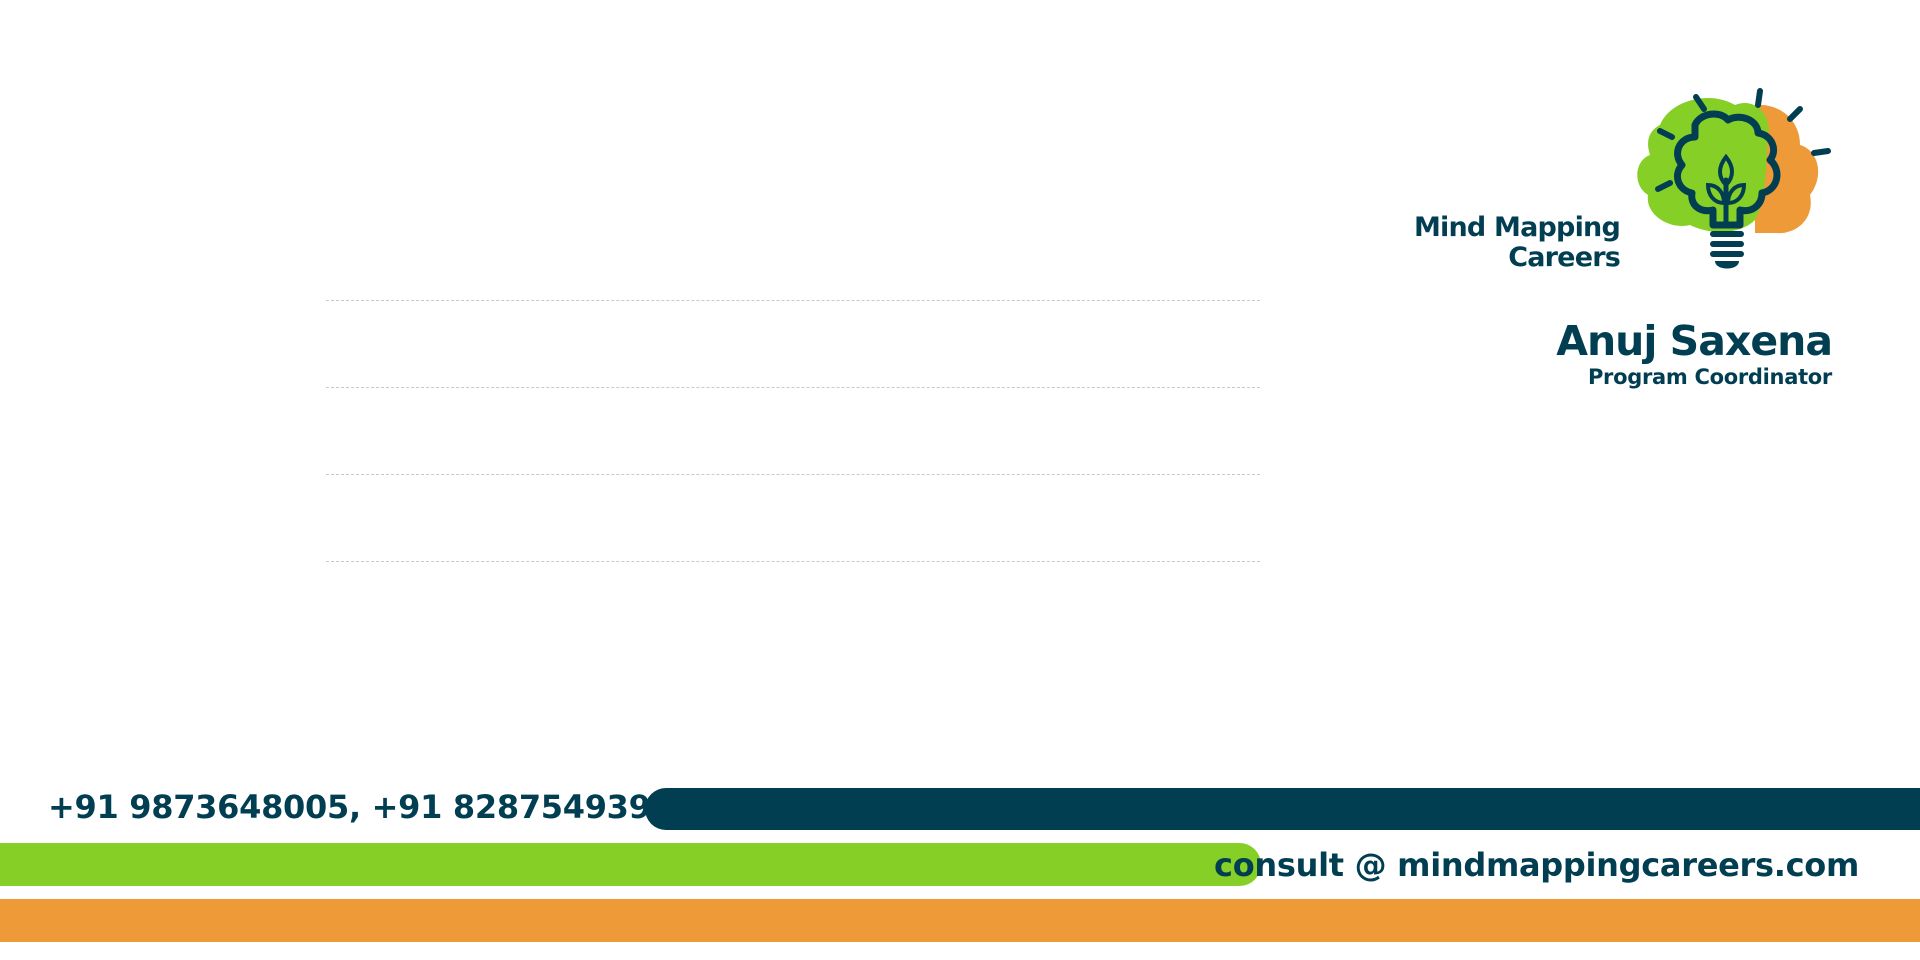 The image size is (1920, 960). What do you see at coordinates (1709, 377) in the screenshot?
I see `sender-title: Program Coordinator` at bounding box center [1709, 377].